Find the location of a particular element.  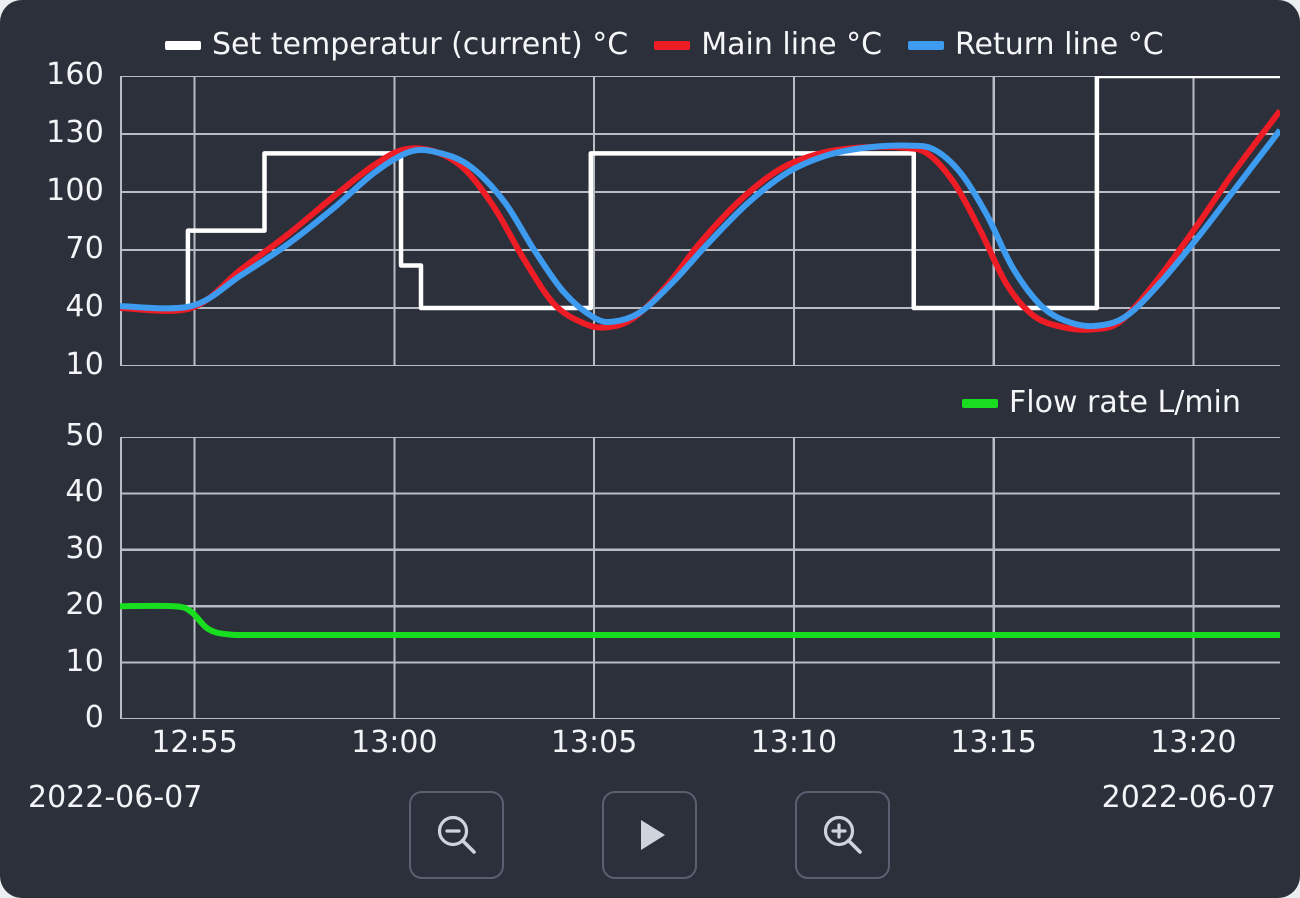

zoom-out-button is located at coordinates (456, 835).